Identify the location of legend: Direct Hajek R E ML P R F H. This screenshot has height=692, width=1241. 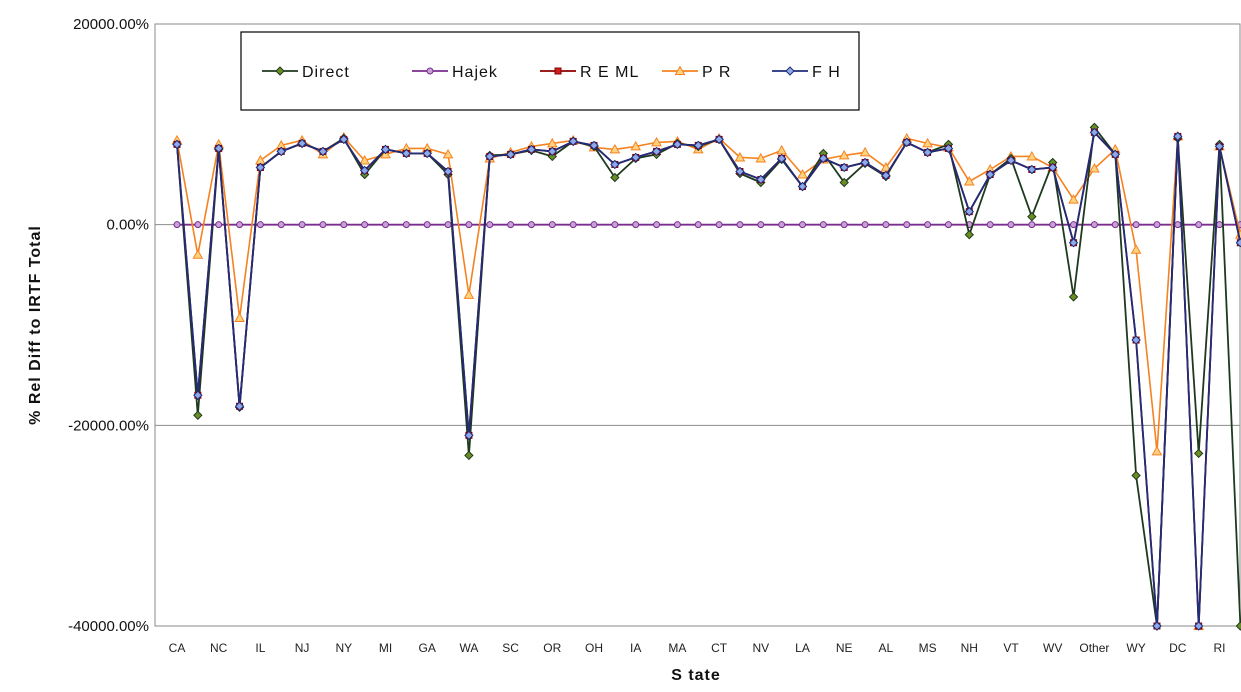
(550, 71).